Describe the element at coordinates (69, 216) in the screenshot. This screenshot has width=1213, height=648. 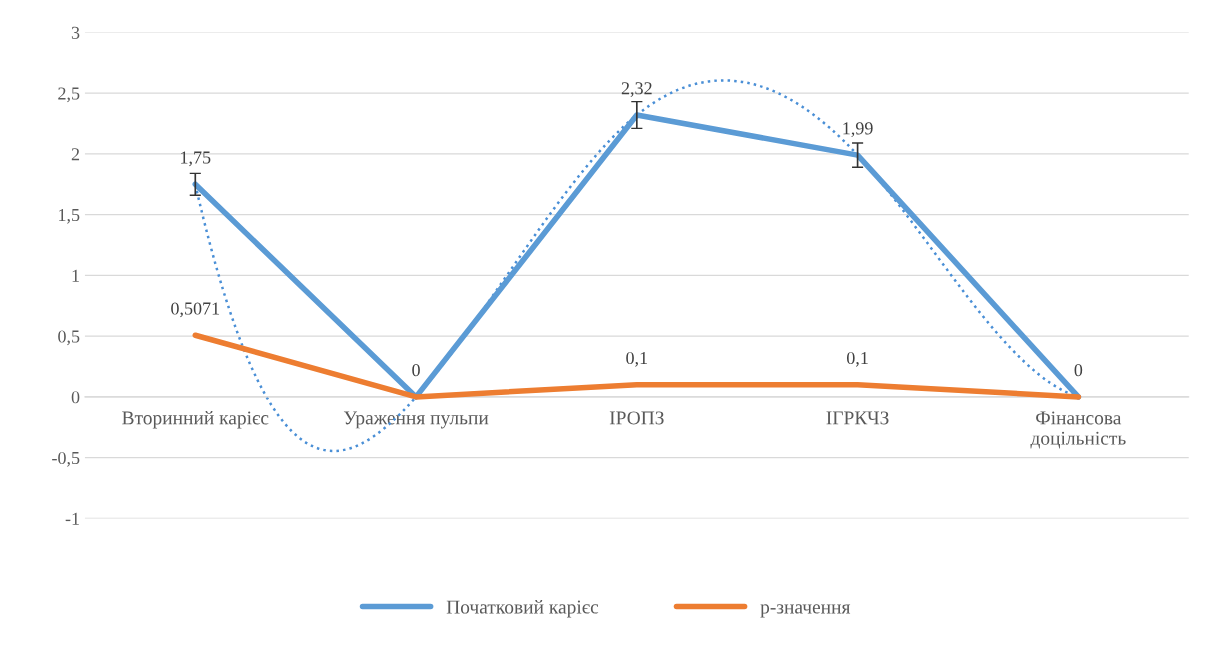
I see `y-tick-label: 1,5` at that location.